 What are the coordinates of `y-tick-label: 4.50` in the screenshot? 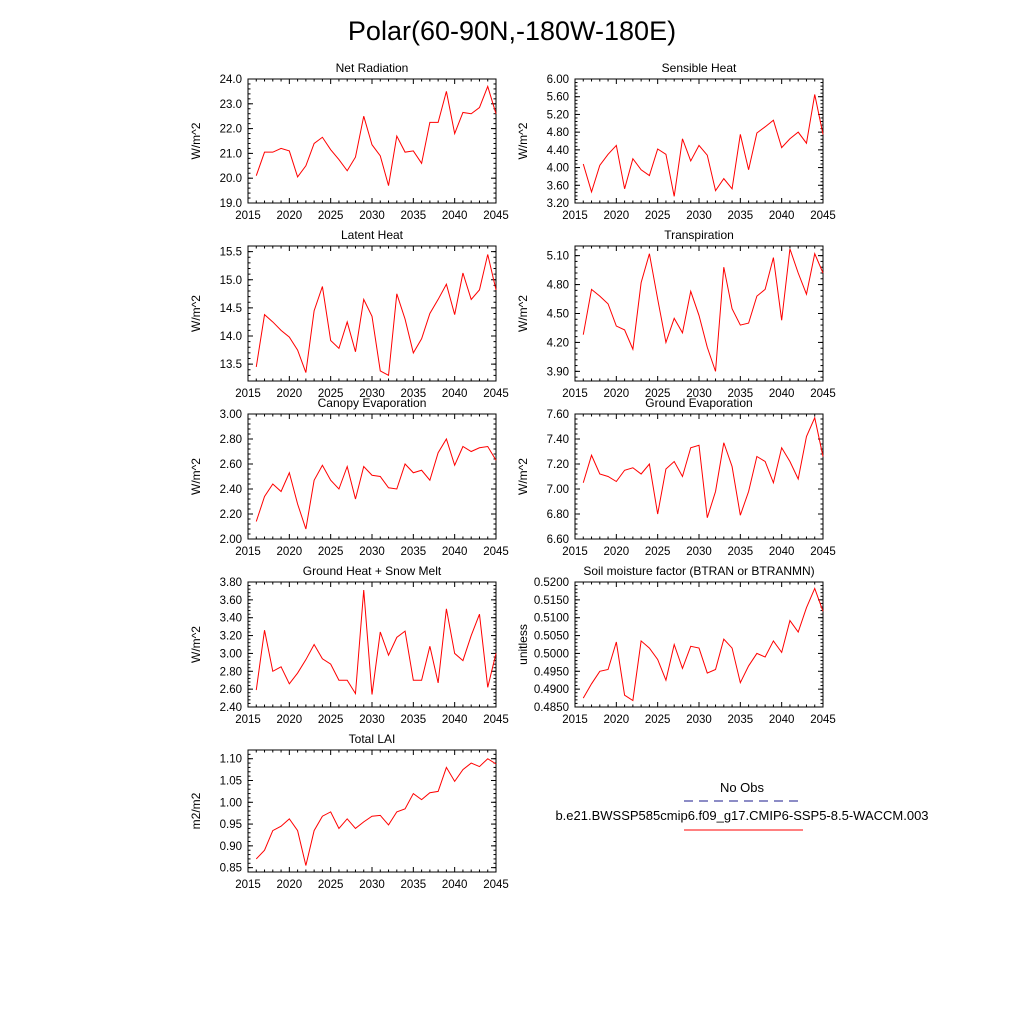 It's located at (558, 315).